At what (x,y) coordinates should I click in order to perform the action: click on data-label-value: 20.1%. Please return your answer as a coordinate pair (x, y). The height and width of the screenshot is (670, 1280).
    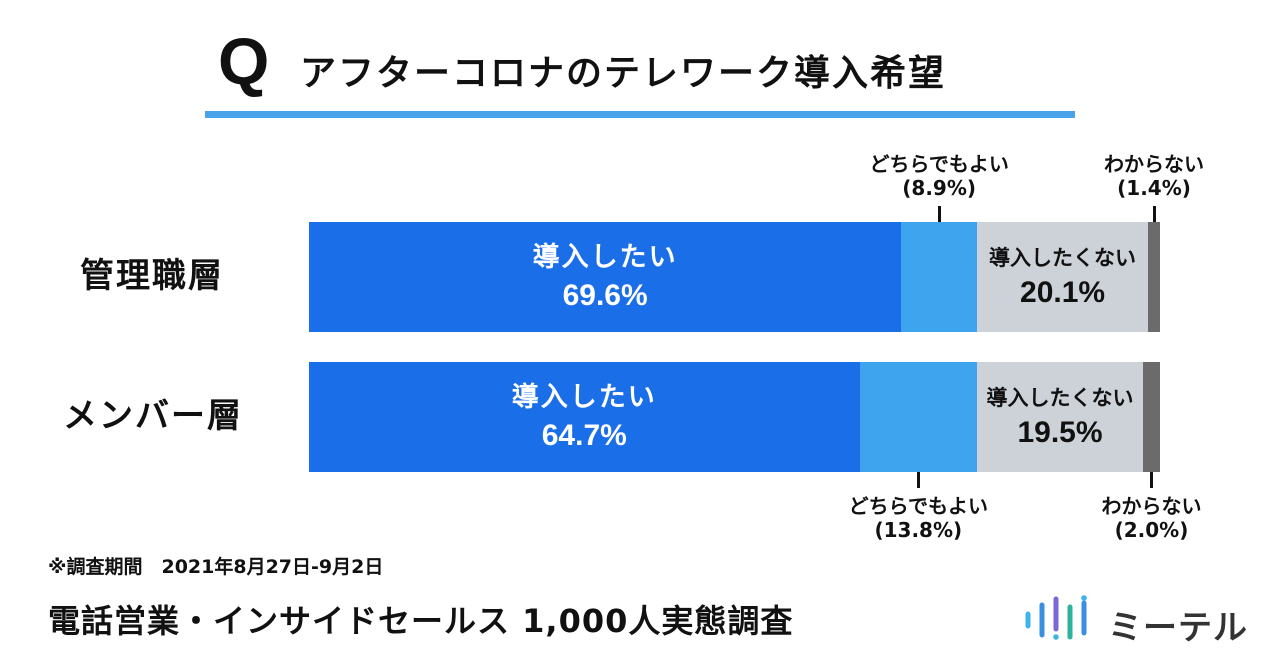
    Looking at the image, I should click on (1063, 293).